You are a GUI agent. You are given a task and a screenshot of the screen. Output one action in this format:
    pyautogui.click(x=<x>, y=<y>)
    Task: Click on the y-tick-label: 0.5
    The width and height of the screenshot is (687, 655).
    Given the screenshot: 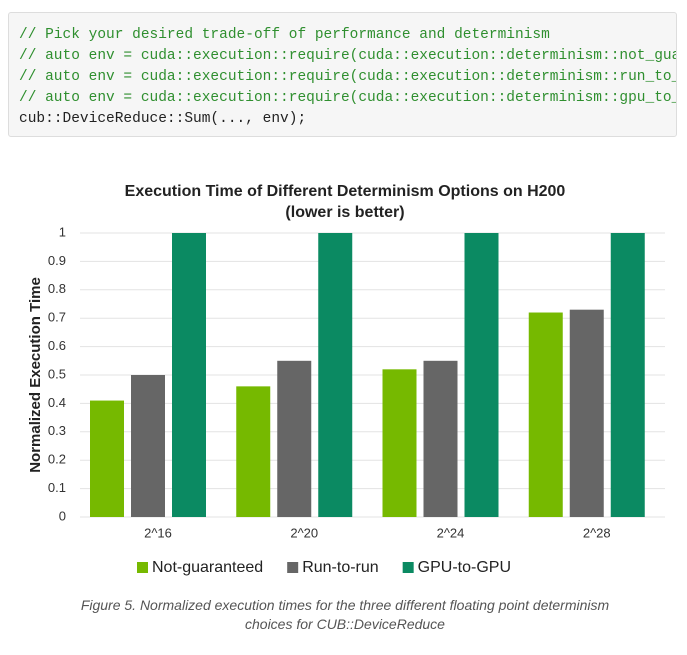 What is the action you would take?
    pyautogui.click(x=57, y=373)
    